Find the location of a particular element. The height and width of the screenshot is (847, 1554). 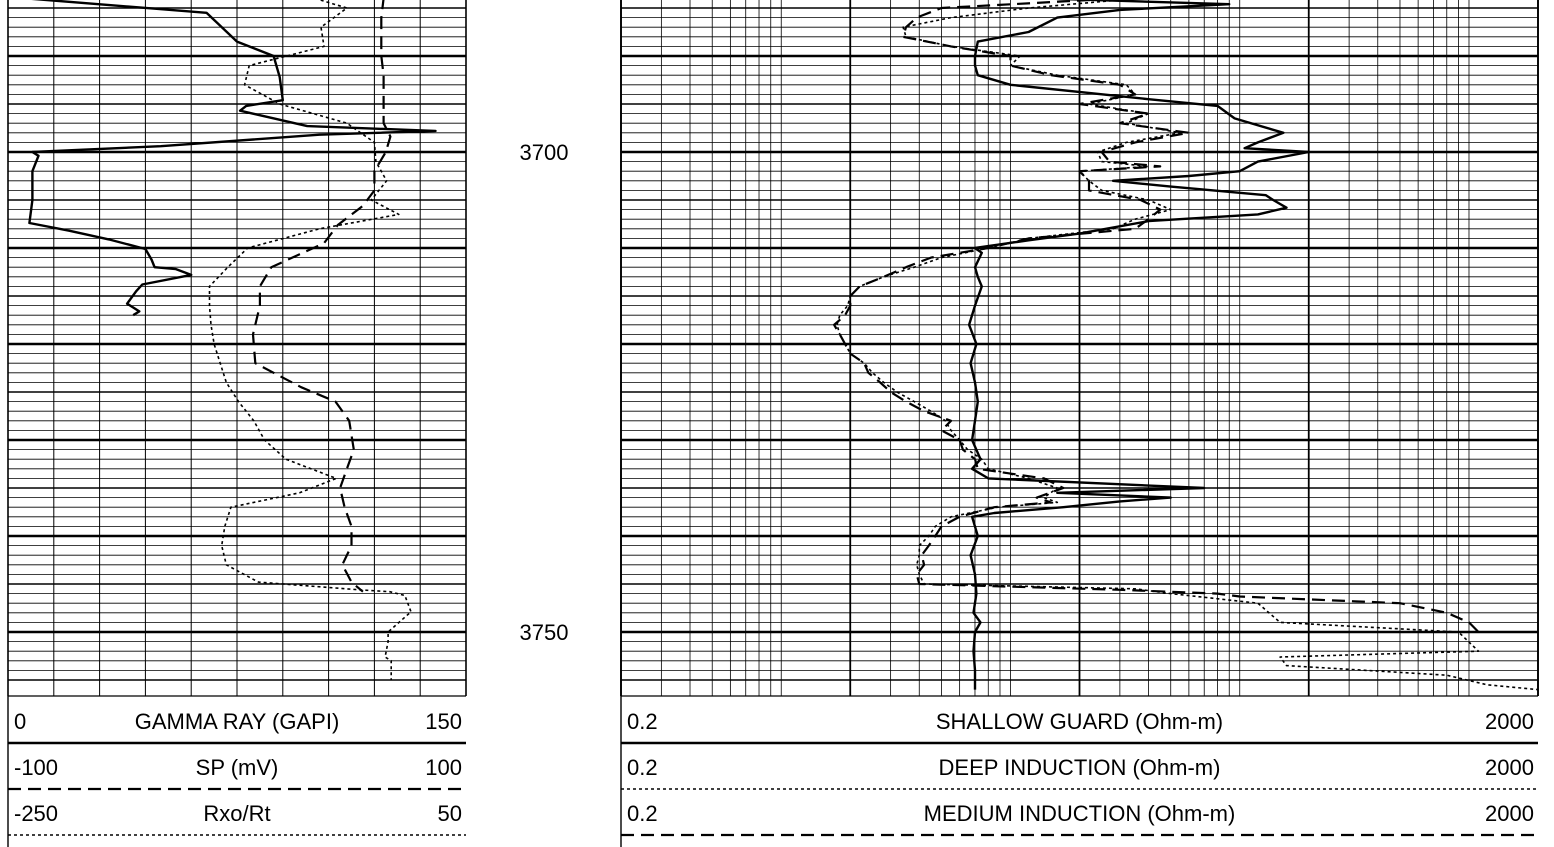

curve-sp-mv is located at coordinates (321, 296).